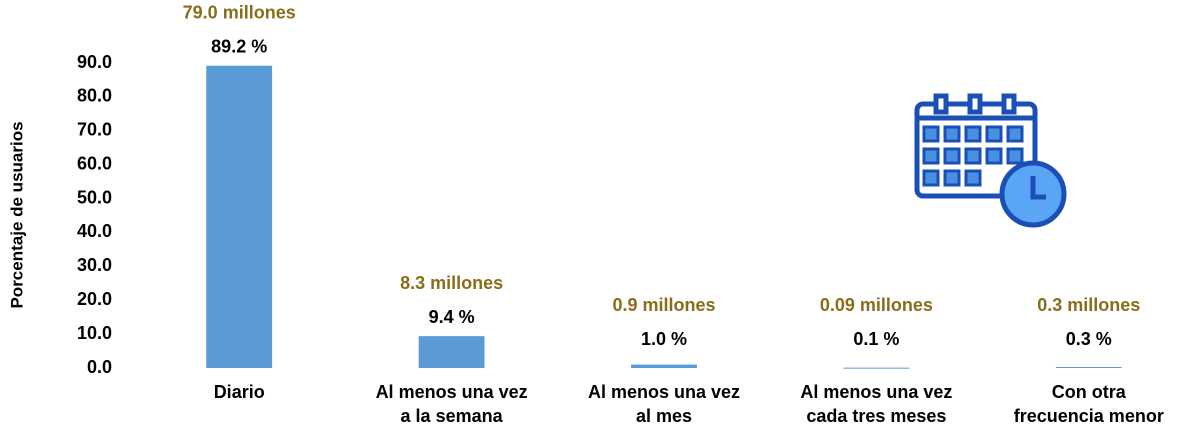  What do you see at coordinates (94, 62) in the screenshot?
I see `y-tick-label: 90.0` at bounding box center [94, 62].